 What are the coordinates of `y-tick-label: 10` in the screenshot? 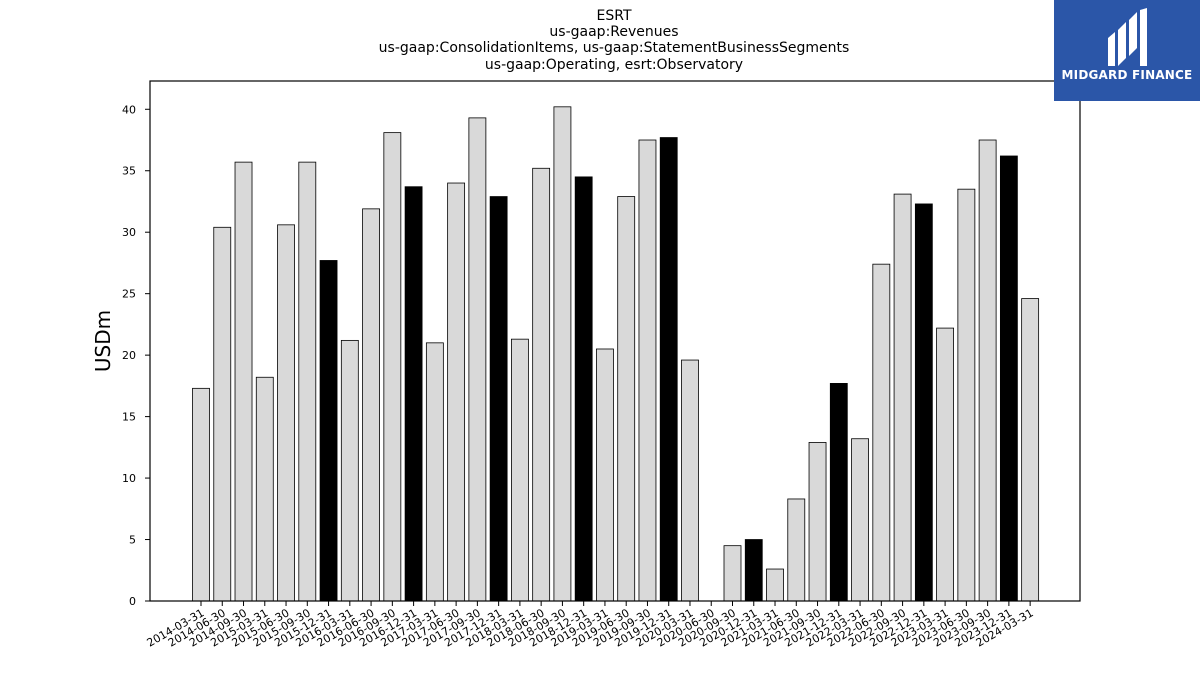 It's located at (129, 478).